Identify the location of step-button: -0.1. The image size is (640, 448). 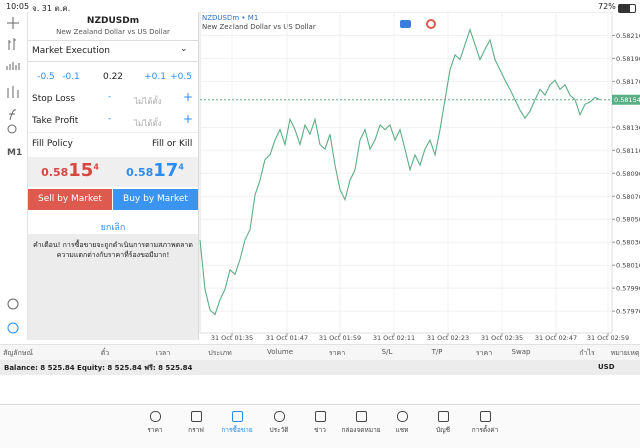
(71, 77).